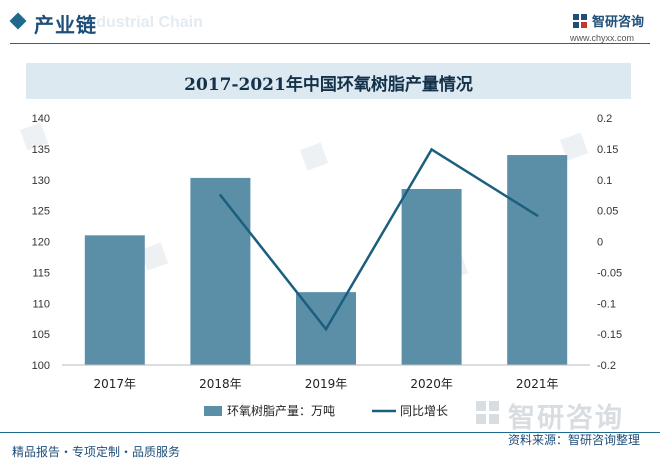  Describe the element at coordinates (41, 335) in the screenshot. I see `y-left-tick-label: 105` at that location.